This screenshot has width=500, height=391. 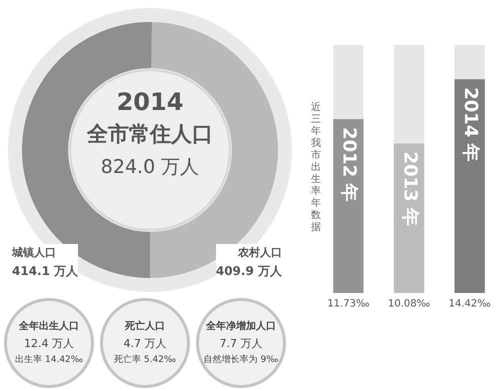 I want to click on text: 全年出生人口, so click(x=49, y=327).